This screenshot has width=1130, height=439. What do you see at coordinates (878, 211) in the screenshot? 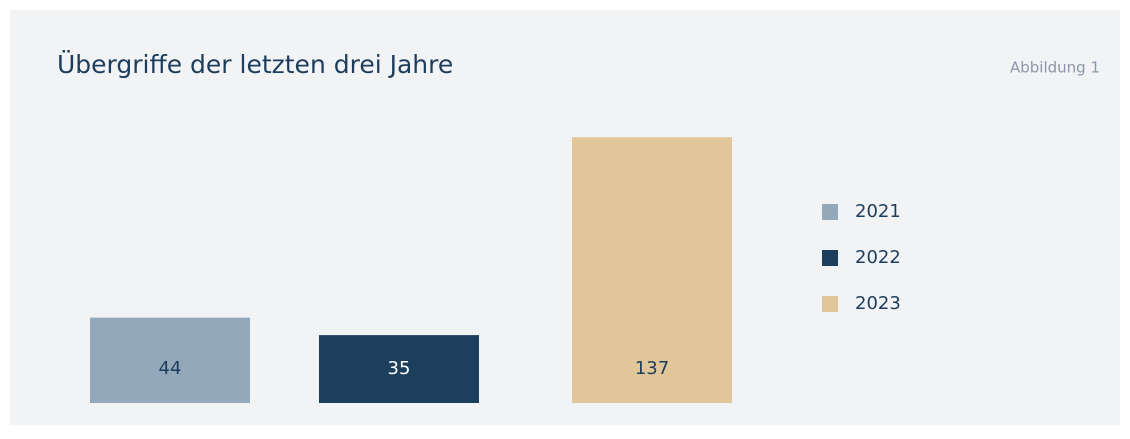
I see `legend-label: 2021` at bounding box center [878, 211].